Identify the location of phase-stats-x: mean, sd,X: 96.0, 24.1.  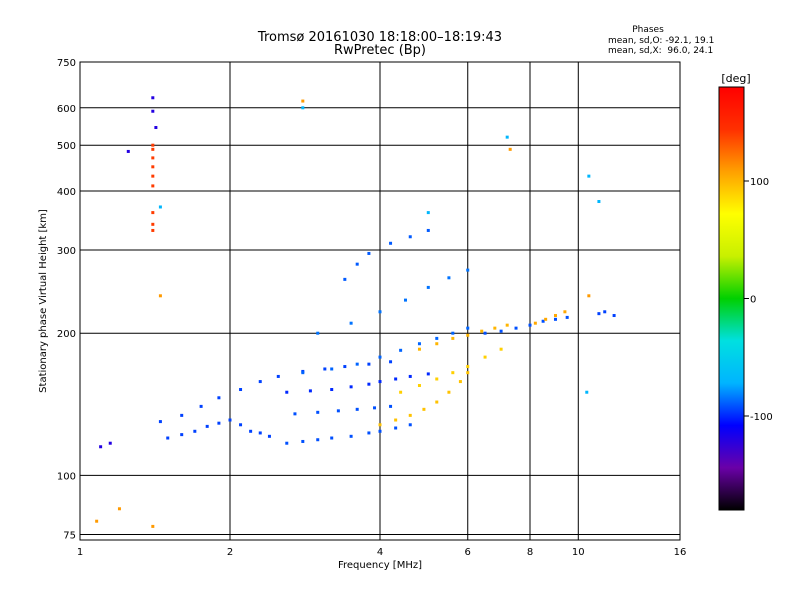
(660, 51).